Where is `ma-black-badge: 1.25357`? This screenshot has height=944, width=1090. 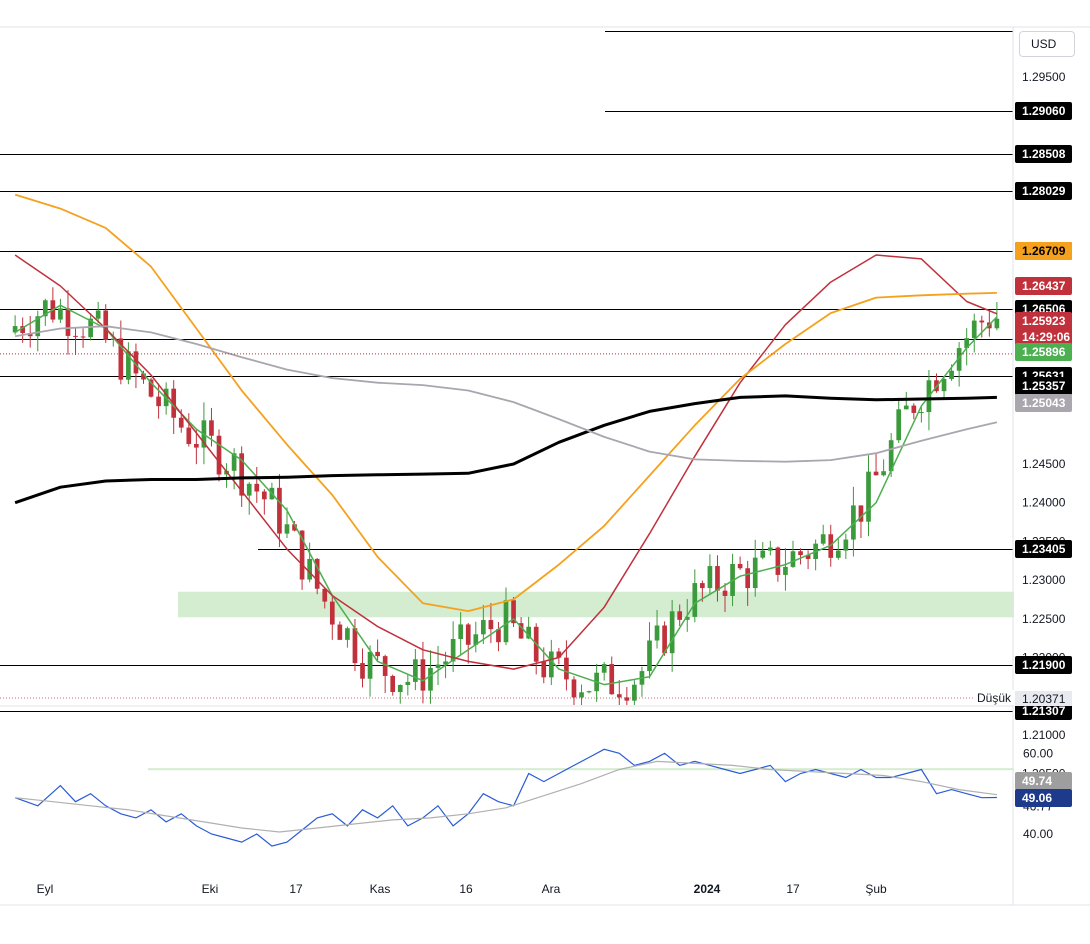
ma-black-badge: 1.25357 is located at coordinates (1044, 386).